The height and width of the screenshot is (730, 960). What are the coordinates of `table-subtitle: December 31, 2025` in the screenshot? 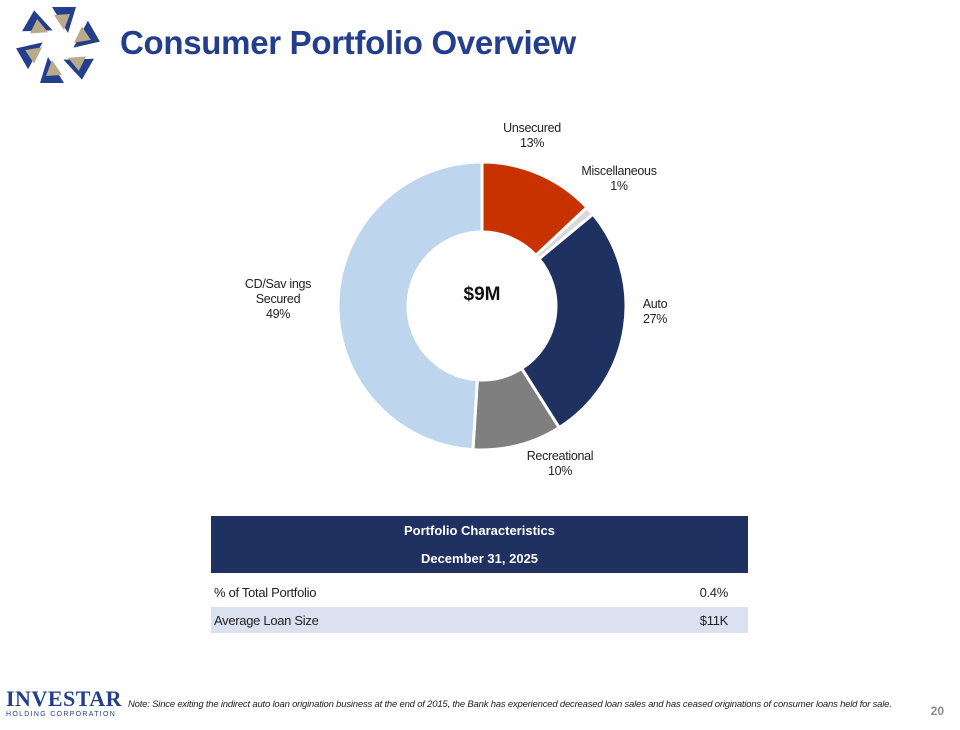 It's located at (479, 558).